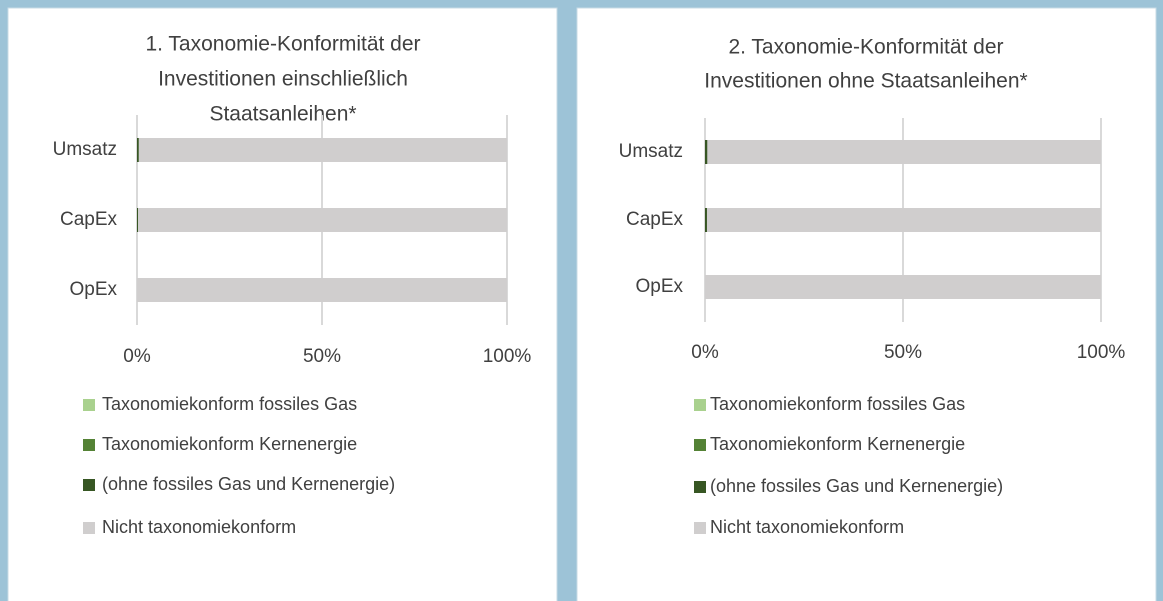 The width and height of the screenshot is (1163, 601). I want to click on chart-title: 2. Taxonomie-Konformität der, so click(865, 47).